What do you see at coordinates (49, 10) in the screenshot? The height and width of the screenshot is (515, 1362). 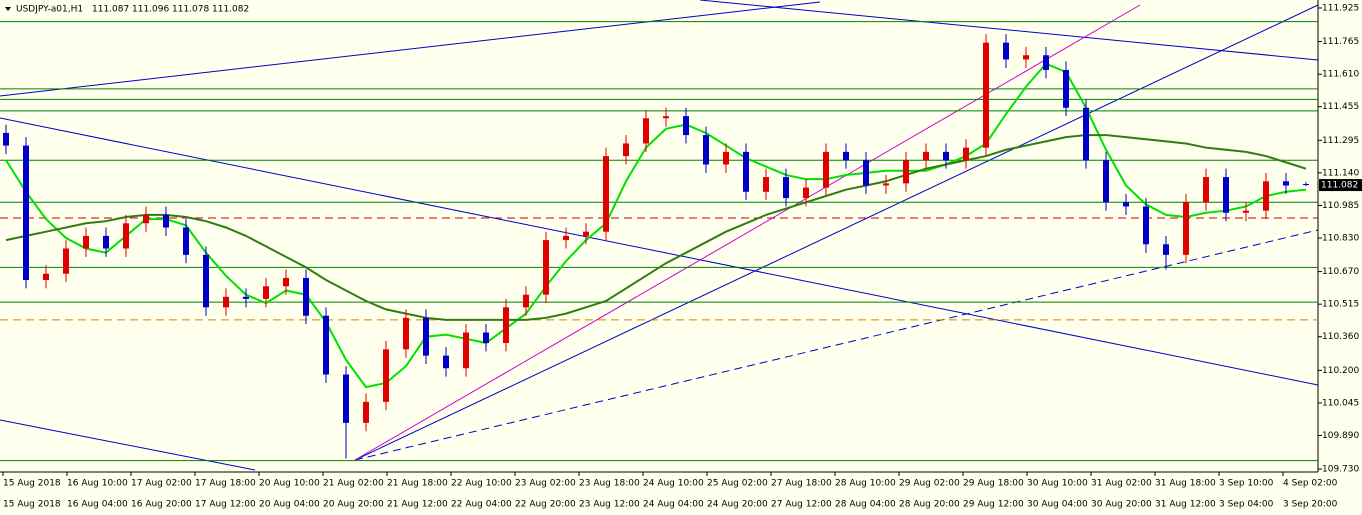 I see `symbol: USDJPY-a01,H1` at bounding box center [49, 10].